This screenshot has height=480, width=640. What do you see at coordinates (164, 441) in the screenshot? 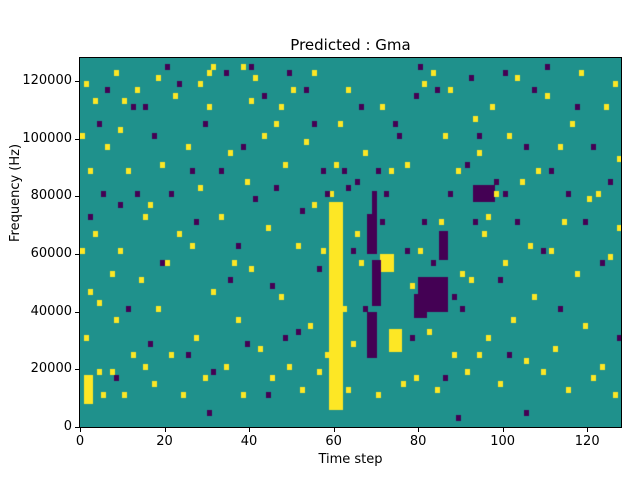
I see `x-tick-label: 20` at bounding box center [164, 441].